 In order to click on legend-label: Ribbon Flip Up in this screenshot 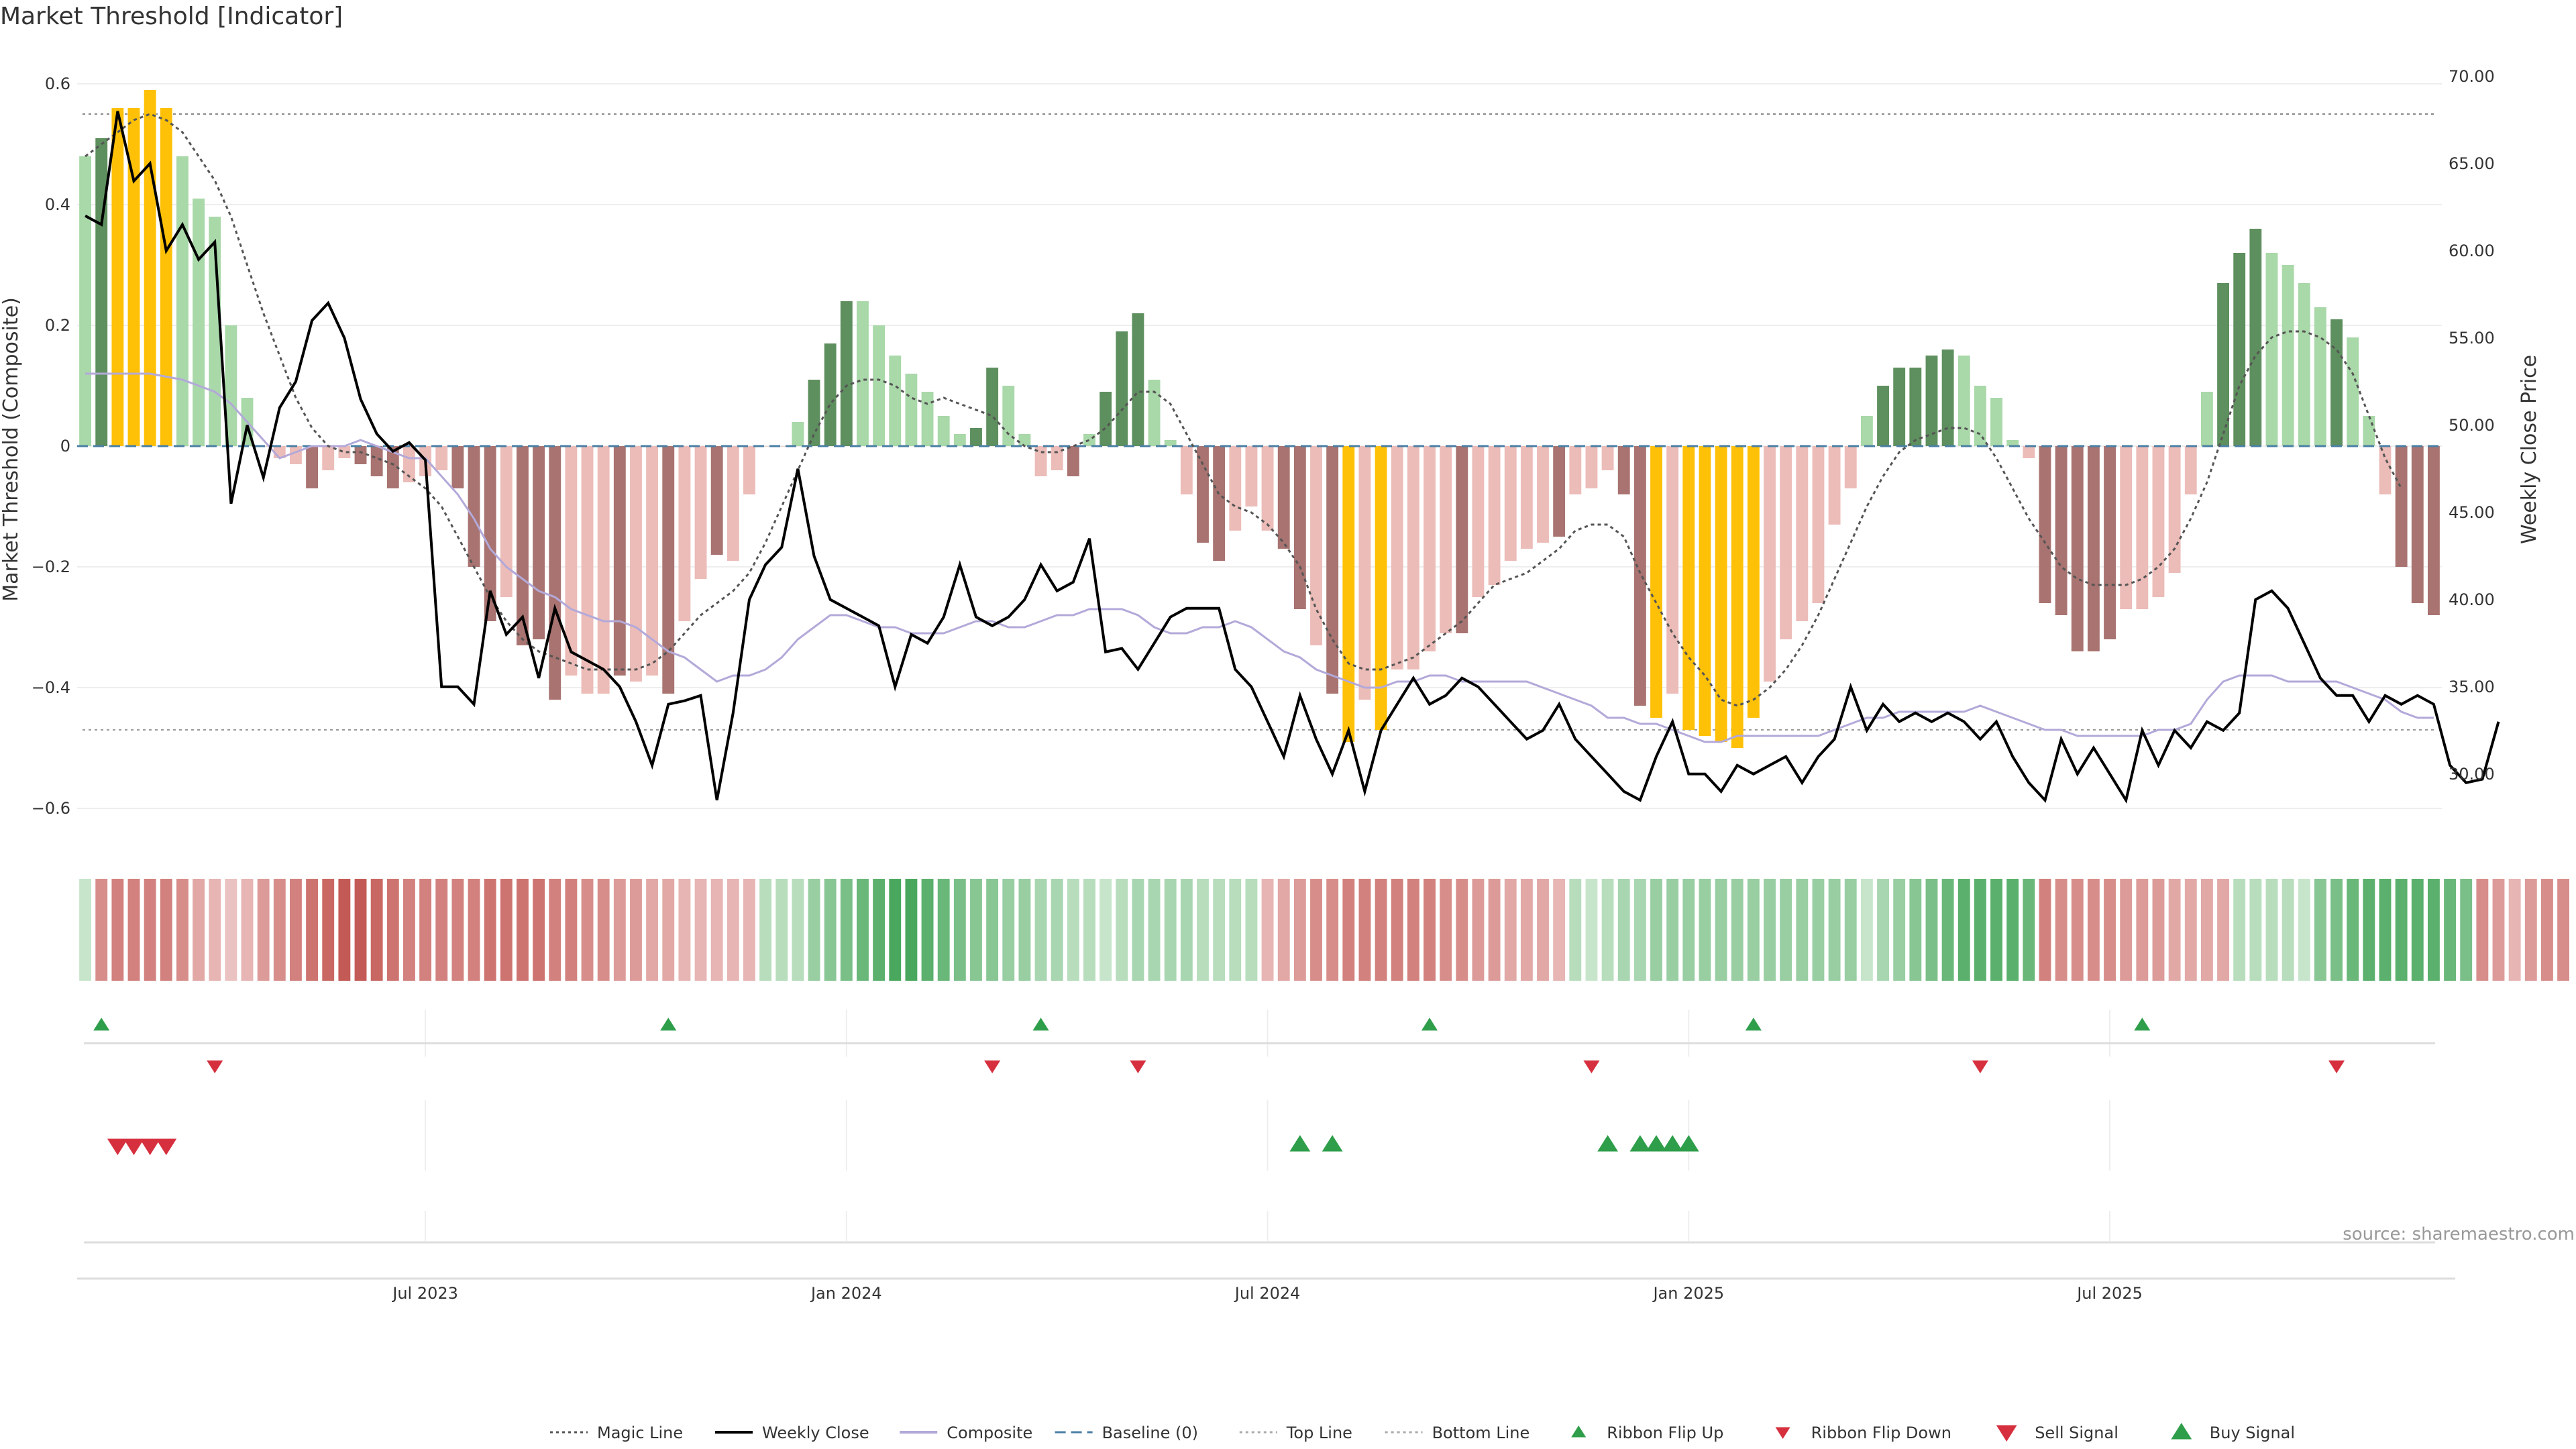, I will do `click(1665, 1433)`.